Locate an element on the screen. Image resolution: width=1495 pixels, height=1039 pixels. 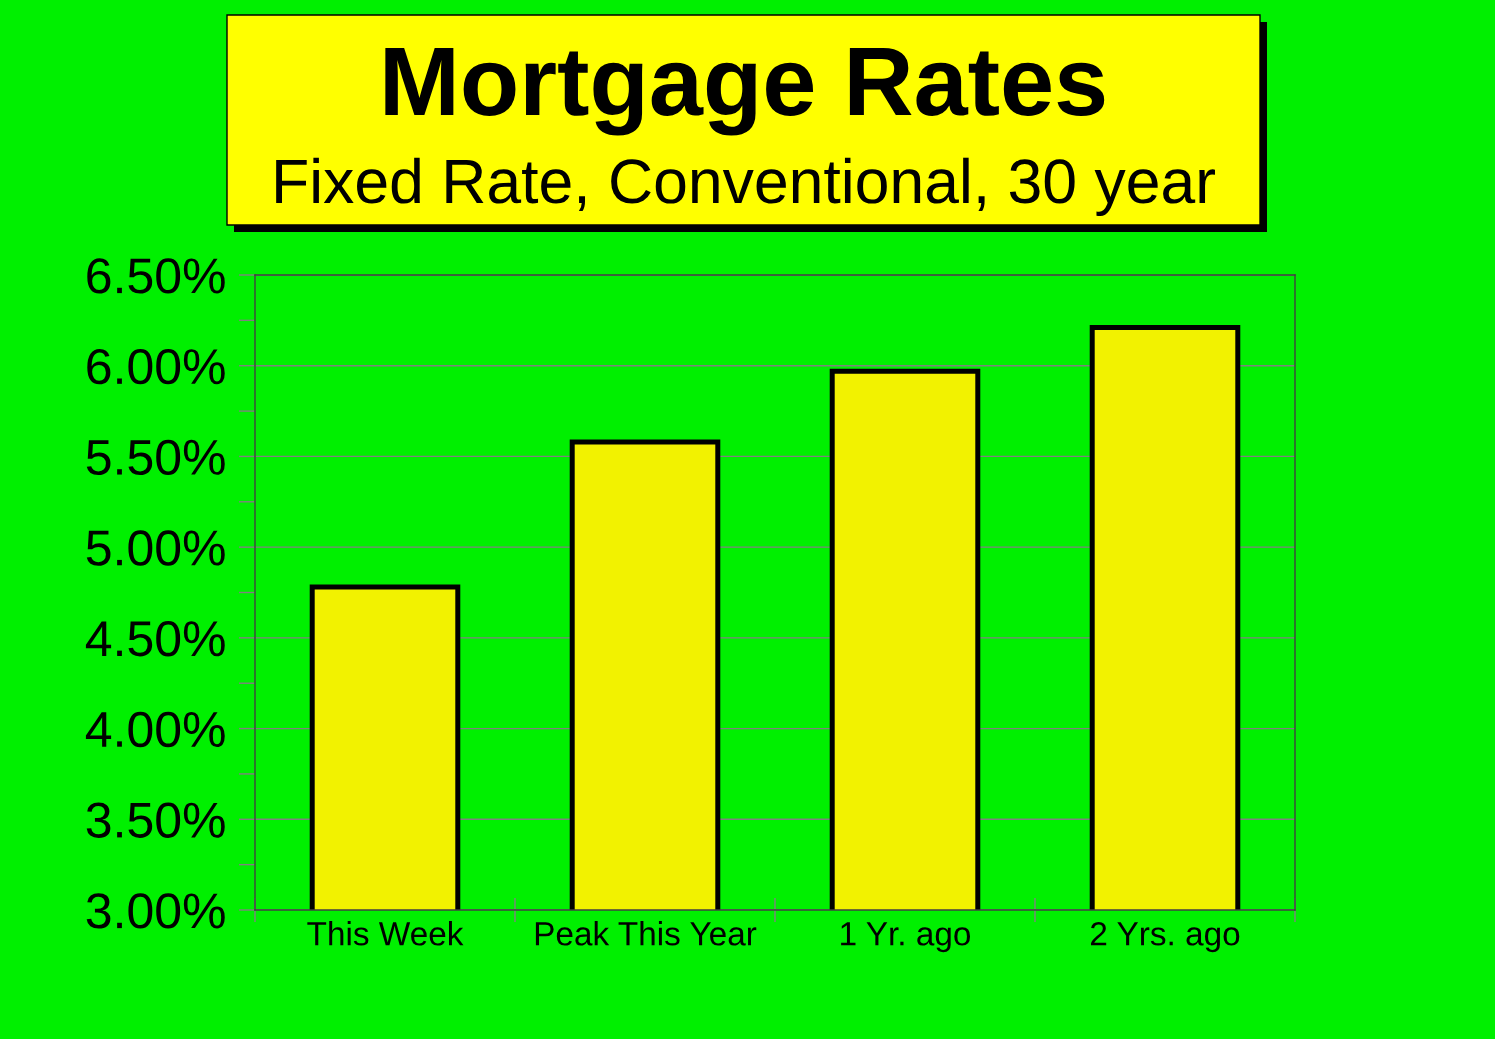
x-tick-label: This Week is located at coordinates (385, 933).